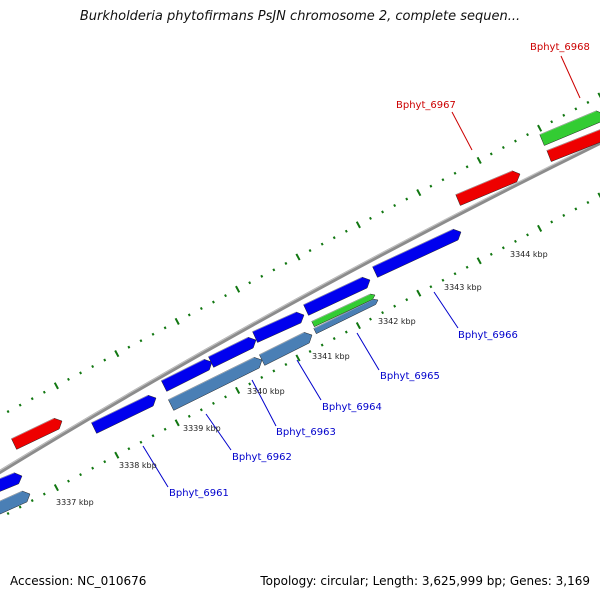  Describe the element at coordinates (138, 465) in the screenshot. I see `scale-label: 3338 kbp` at that location.